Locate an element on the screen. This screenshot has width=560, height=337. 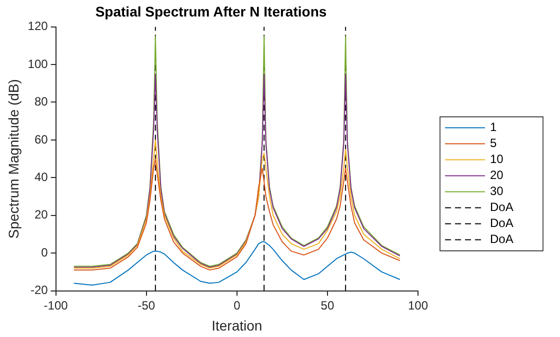
x-tick-label: -50 is located at coordinates (147, 305).